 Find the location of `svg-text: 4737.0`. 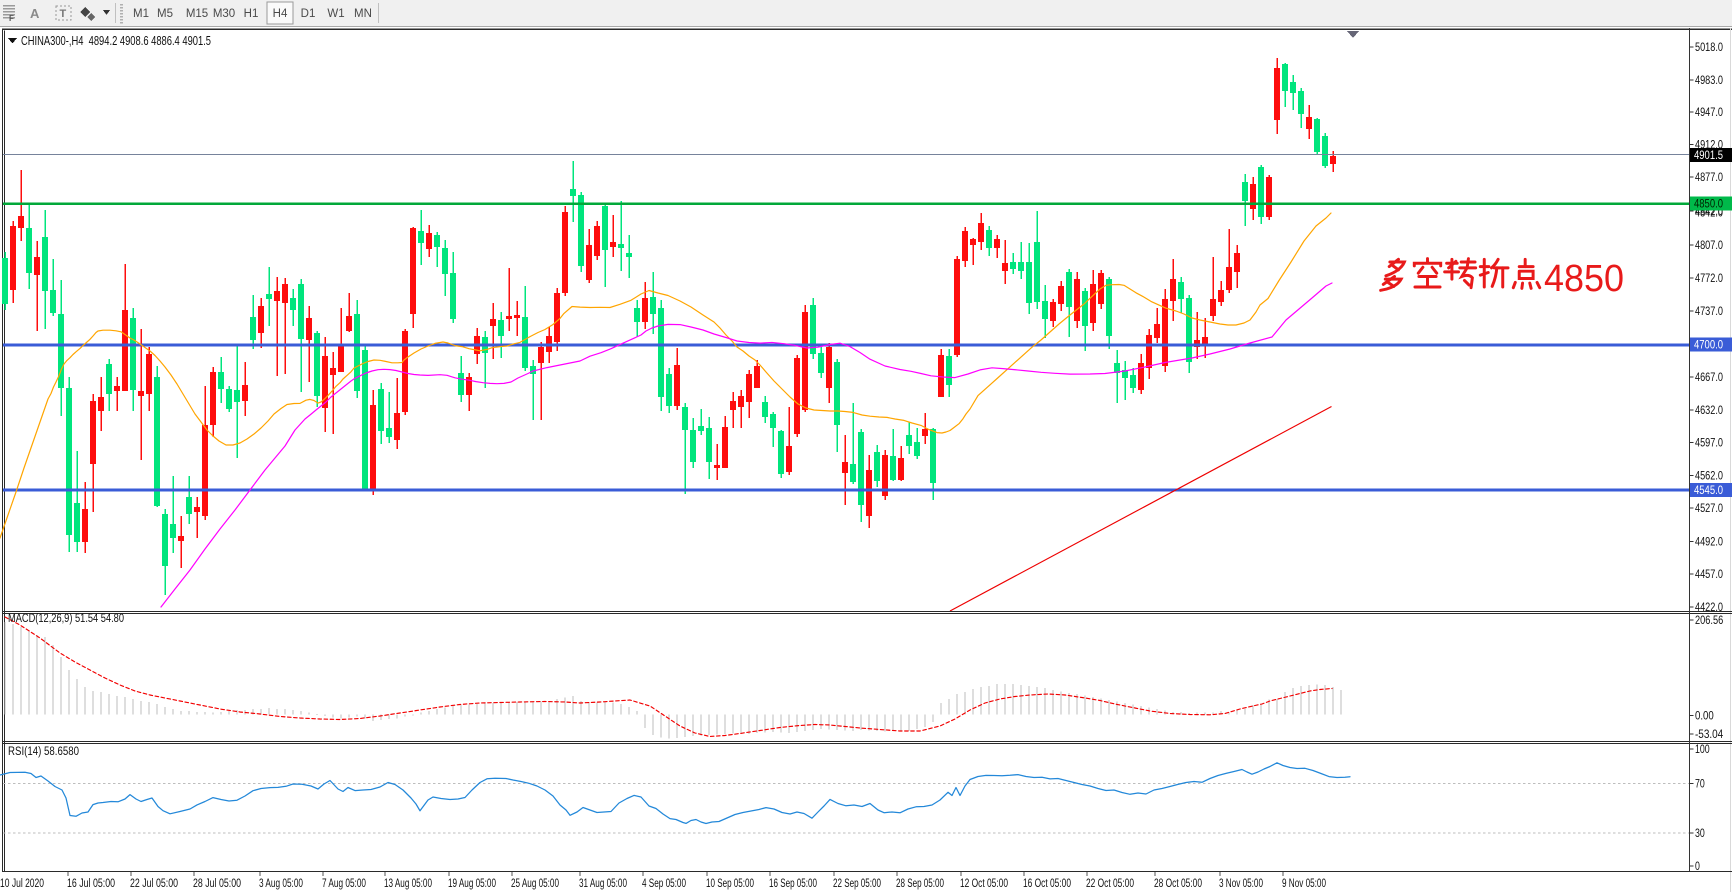

svg-text: 4737.0 is located at coordinates (1709, 312).